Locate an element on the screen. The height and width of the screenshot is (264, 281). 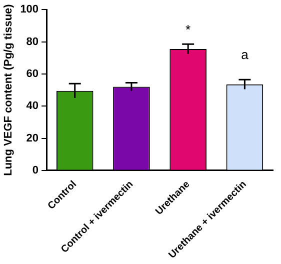
y-tick-label: 40 is located at coordinates (32, 106).